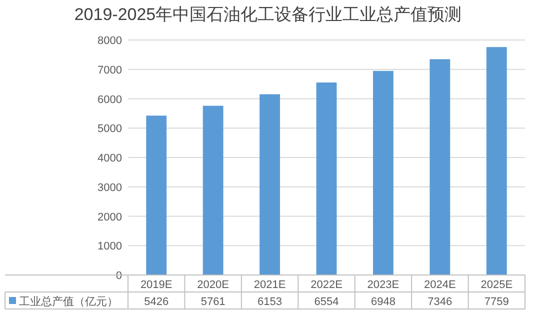 The width and height of the screenshot is (535, 320). I want to click on x-tick-label: 2024E, so click(440, 285).